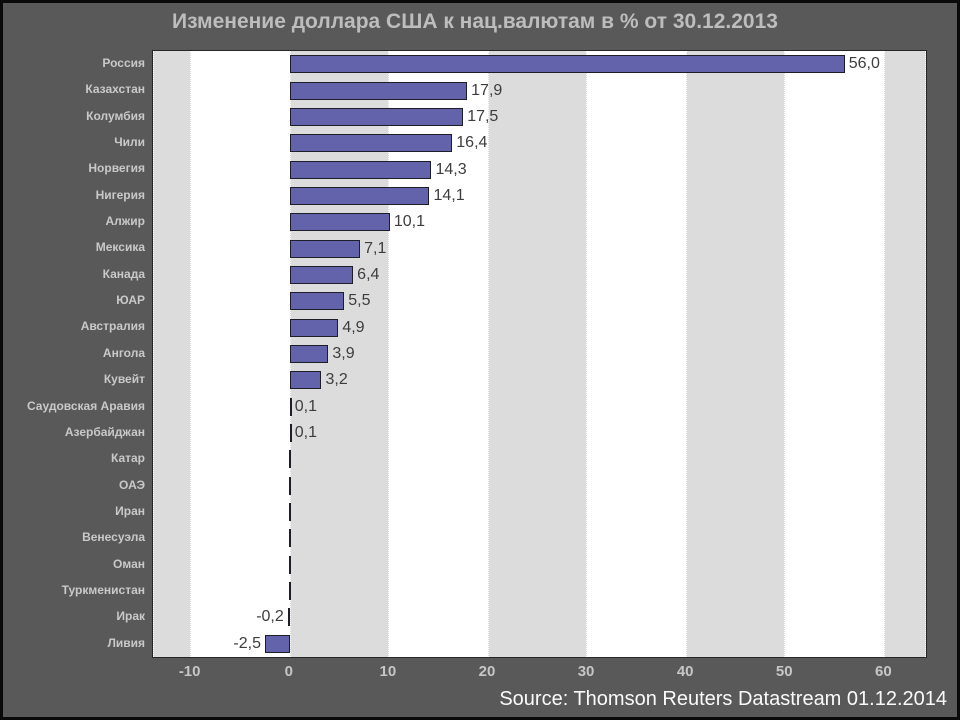  I want to click on value-label: 7,1, so click(375, 248).